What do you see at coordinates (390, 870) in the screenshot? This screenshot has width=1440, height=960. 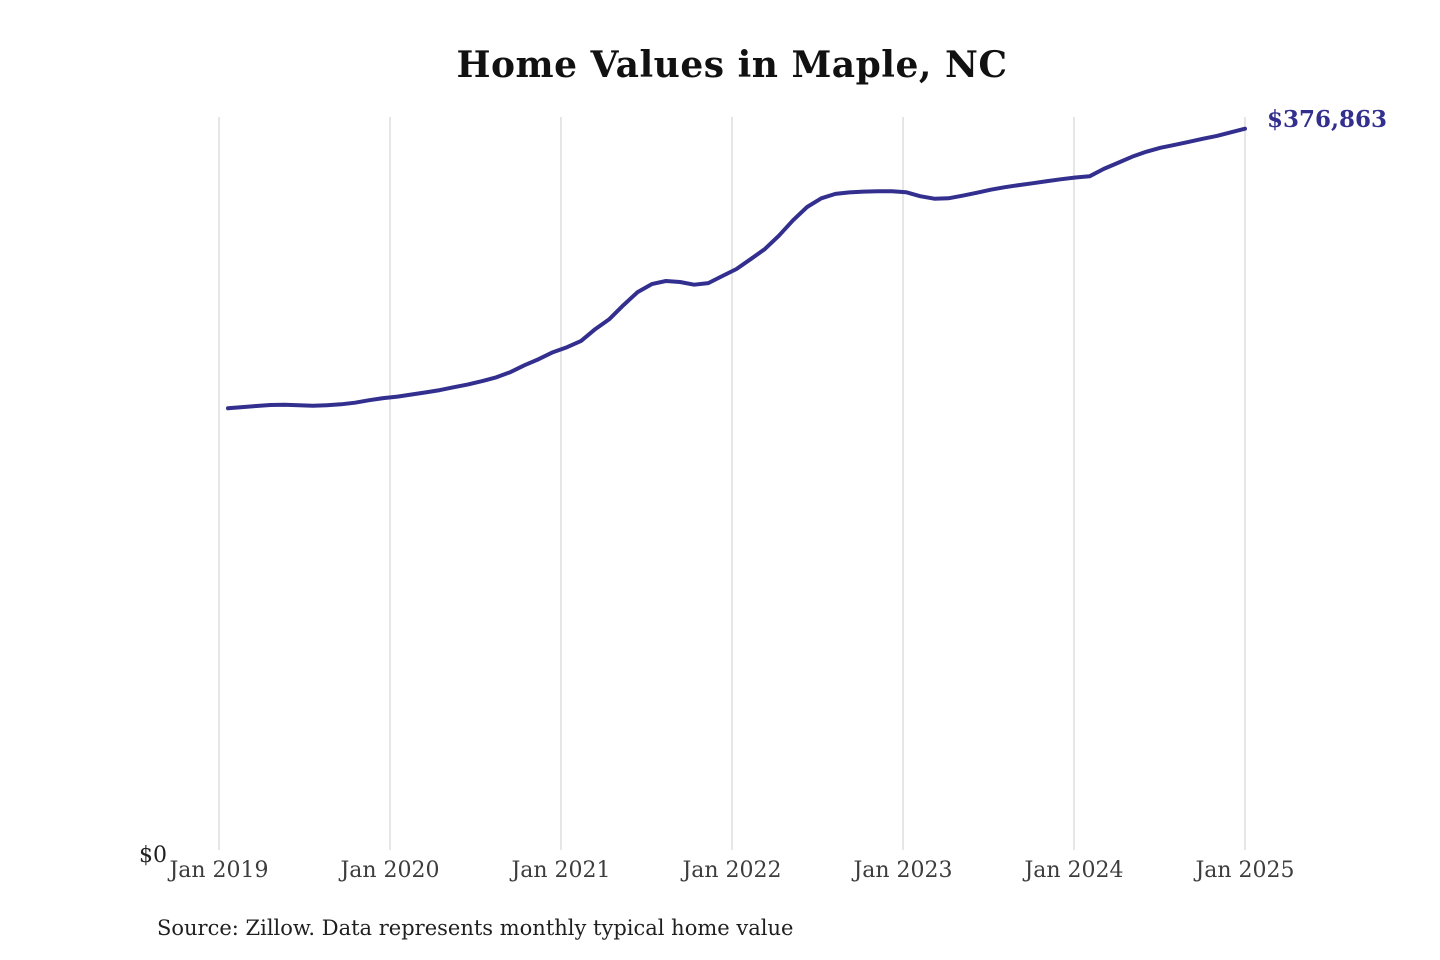 I see `x-tick-jan-2020: Jan 2020` at bounding box center [390, 870].